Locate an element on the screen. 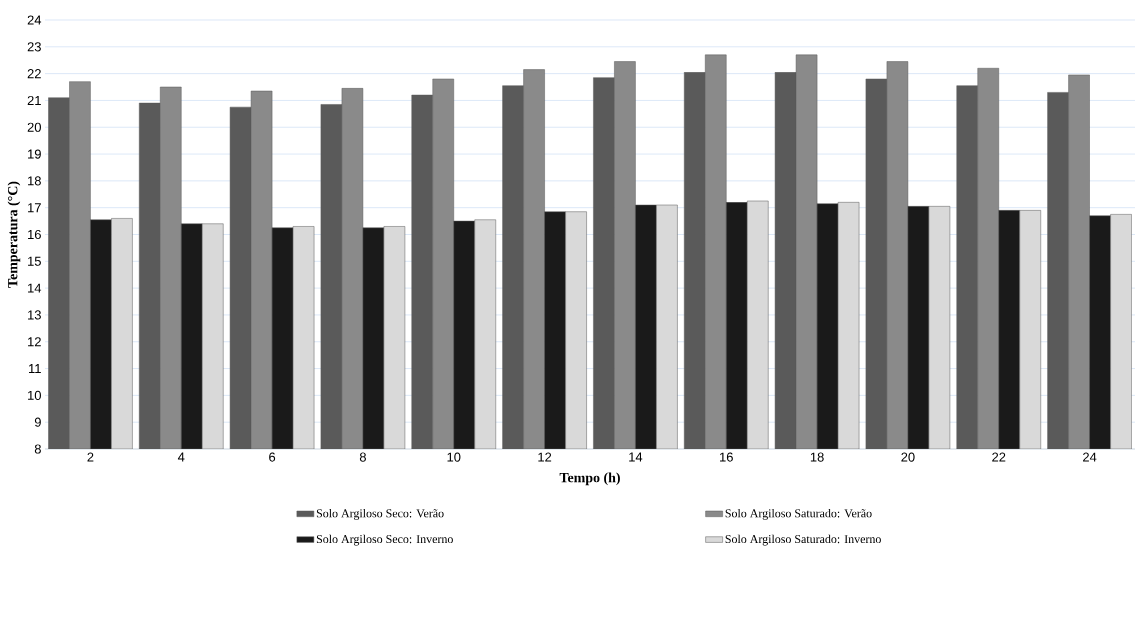 The height and width of the screenshot is (635, 1142). y-tick-label: 20 is located at coordinates (34, 127).